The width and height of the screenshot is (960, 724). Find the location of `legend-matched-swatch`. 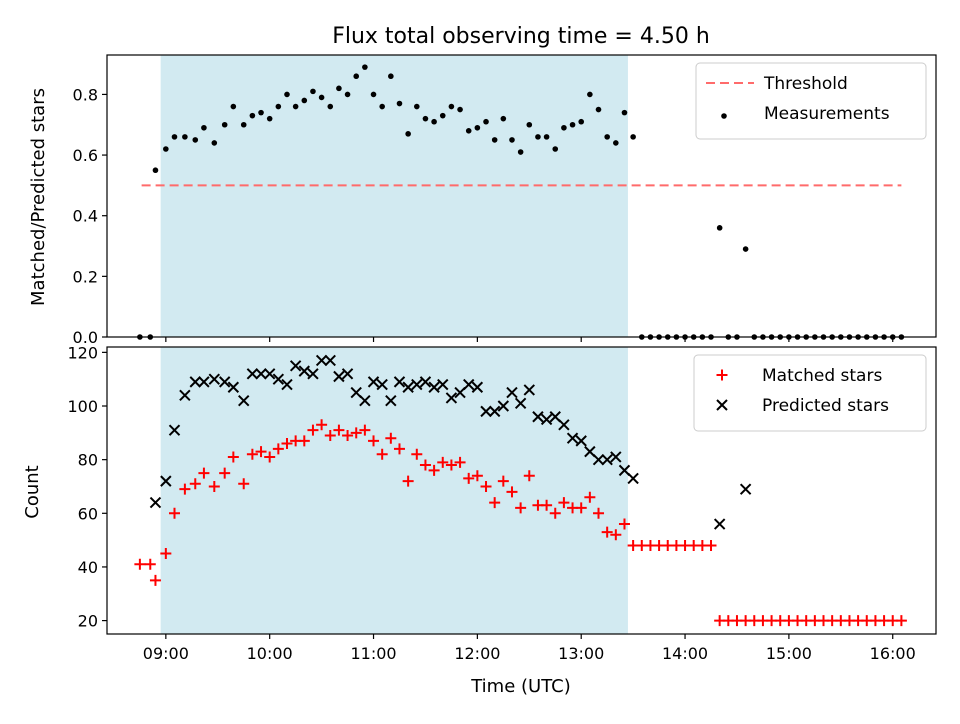

legend-matched-swatch is located at coordinates (722, 375).